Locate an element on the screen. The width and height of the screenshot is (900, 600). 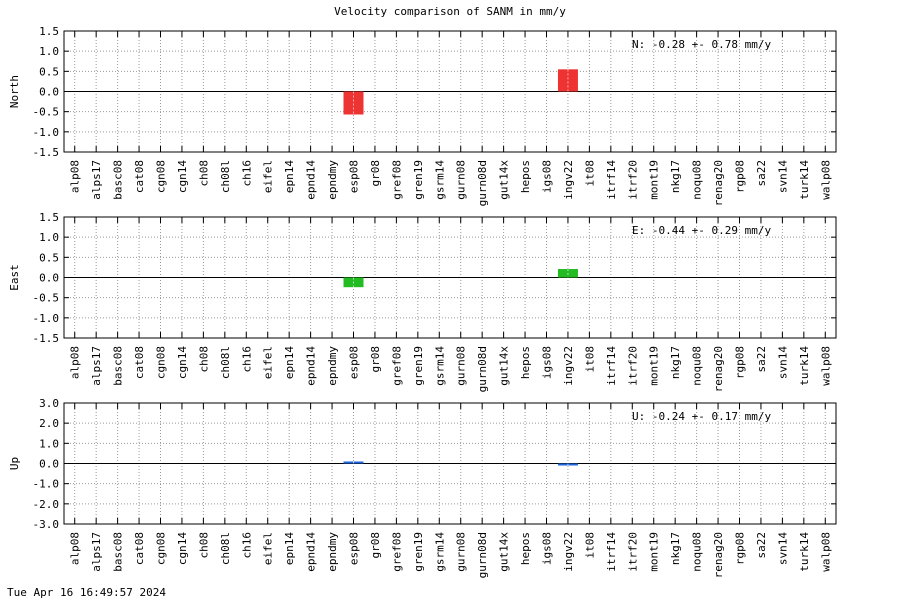
x-tick-label: rgp08 is located at coordinates (740, 548).